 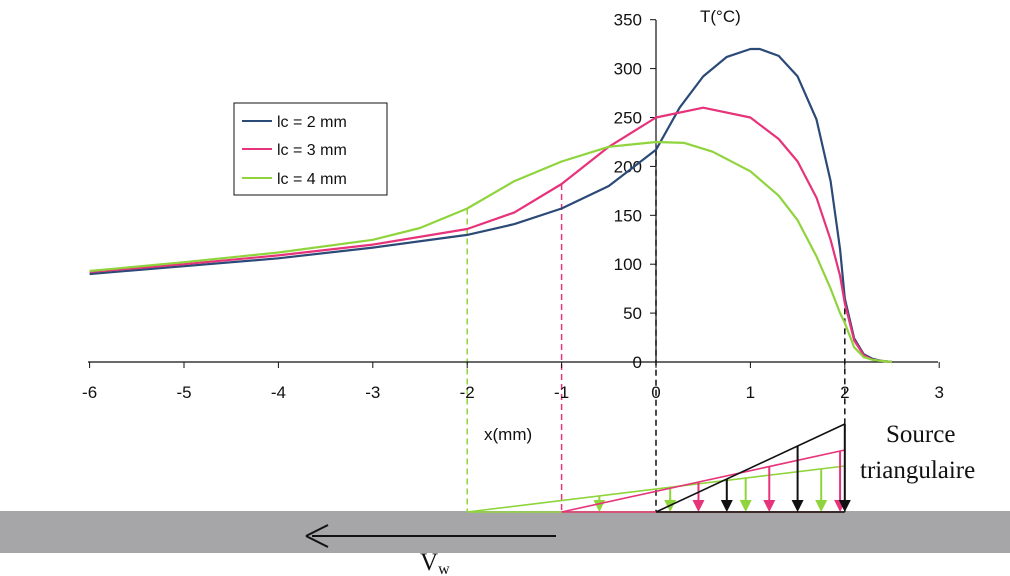 What do you see at coordinates (628, 20) in the screenshot?
I see `y-tick-label: 350` at bounding box center [628, 20].